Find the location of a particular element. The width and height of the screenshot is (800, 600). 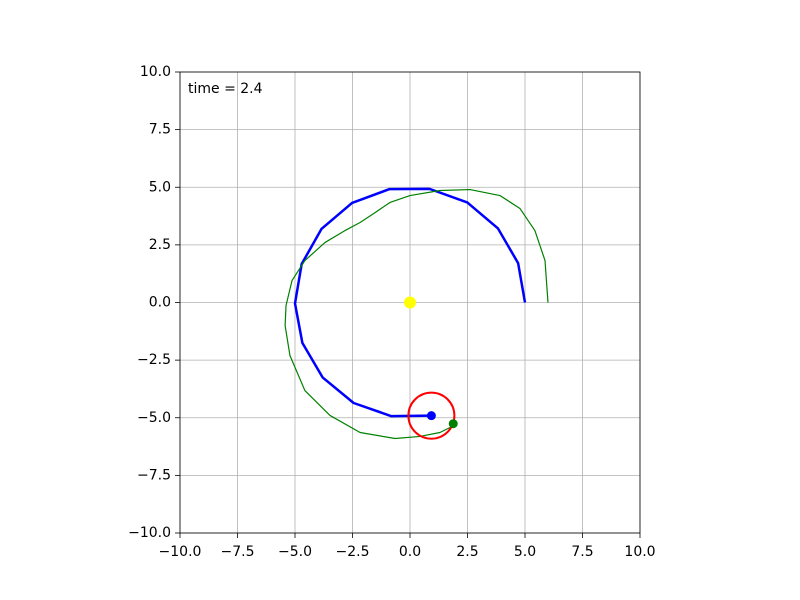

x-tick-label: −10.0 is located at coordinates (180, 552).